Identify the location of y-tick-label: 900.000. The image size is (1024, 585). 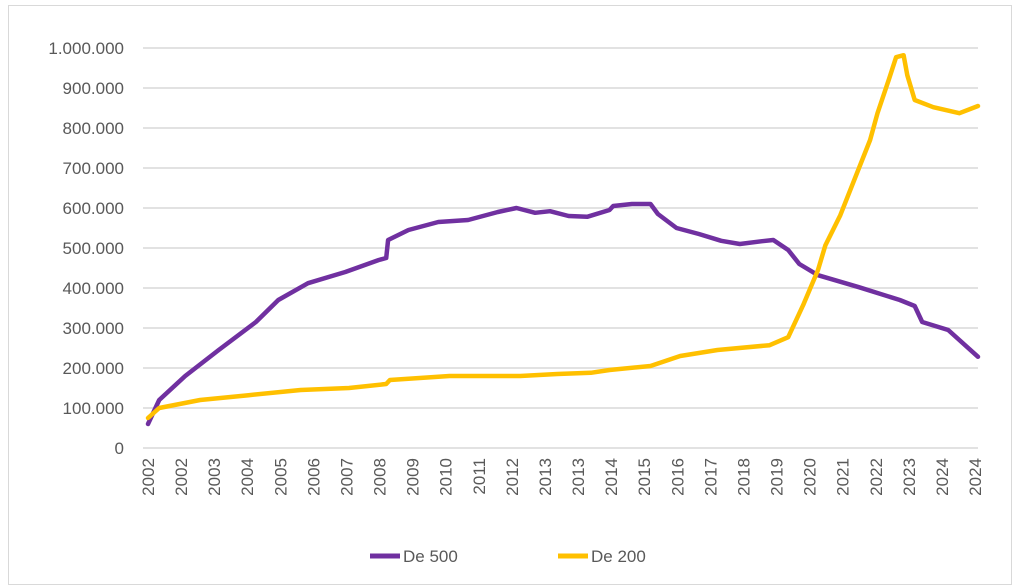
(93, 88).